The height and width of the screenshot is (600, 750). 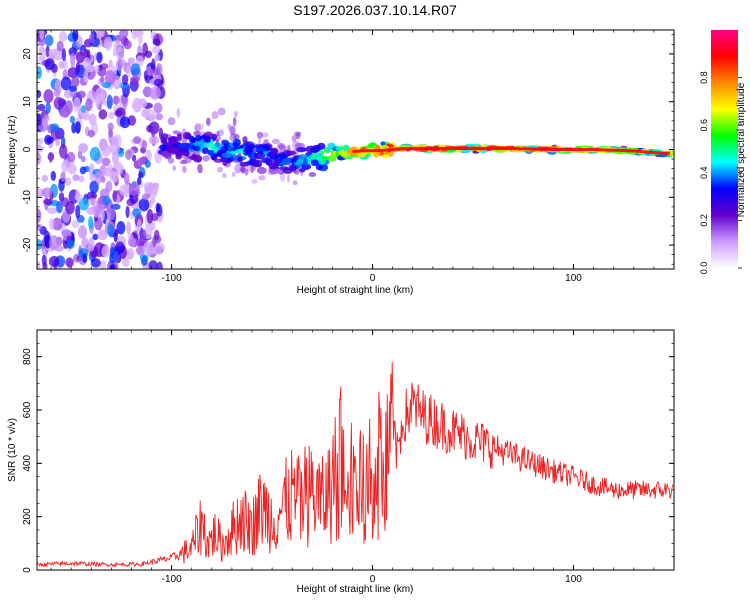 I want to click on spectrogram-y-axis-label: Frequency (Hz), so click(x=12, y=150).